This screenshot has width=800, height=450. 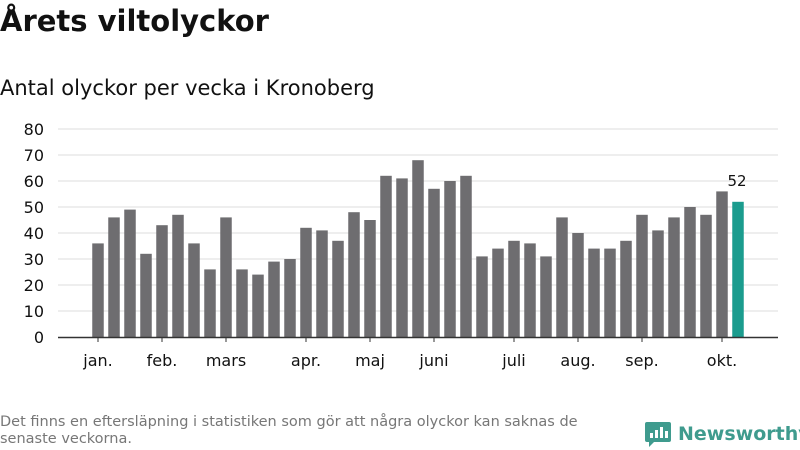 What do you see at coordinates (513, 360) in the screenshot?
I see `x-month-label: juli` at bounding box center [513, 360].